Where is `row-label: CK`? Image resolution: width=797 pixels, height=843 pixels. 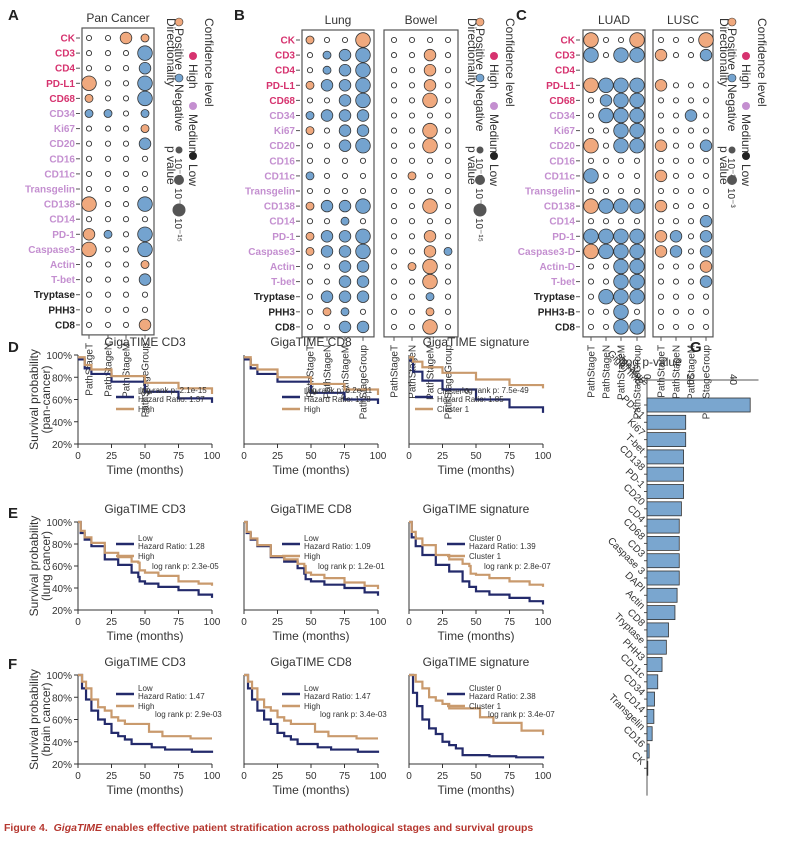 row-label: CK is located at coordinates (568, 41).